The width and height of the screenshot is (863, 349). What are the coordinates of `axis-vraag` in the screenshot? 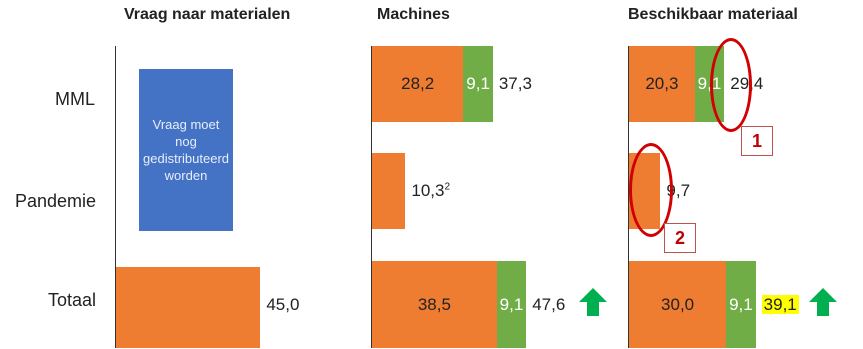 It's located at (115, 197).